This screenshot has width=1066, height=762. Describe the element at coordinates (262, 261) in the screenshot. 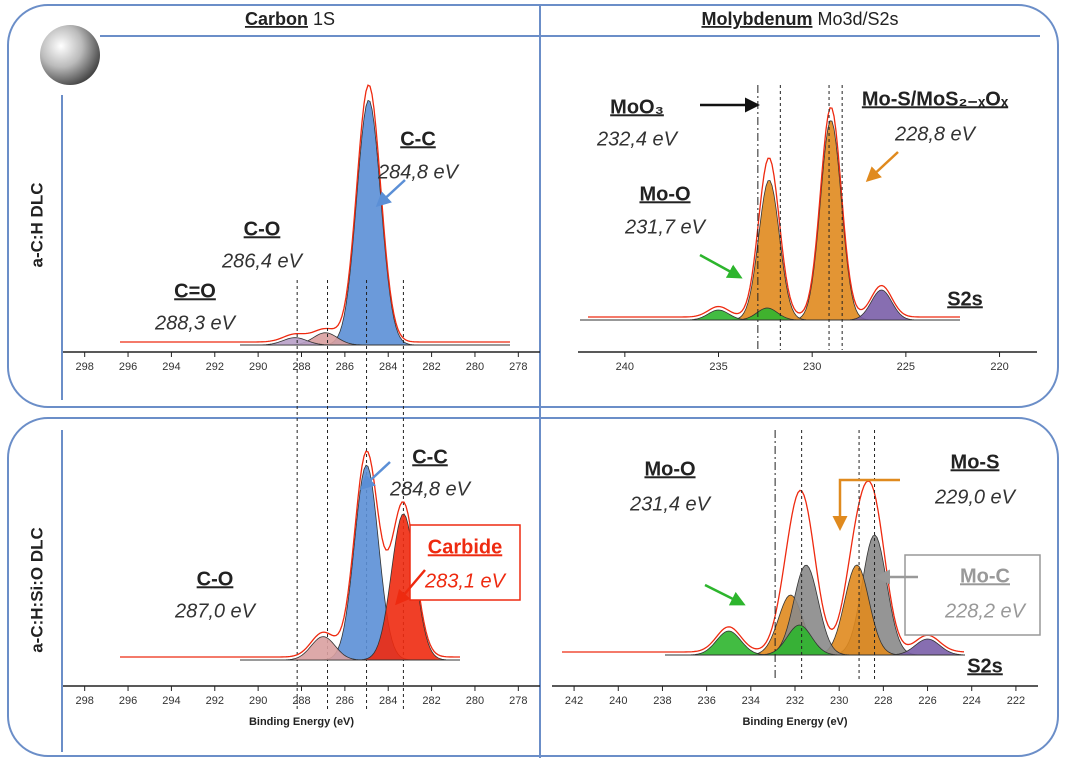

I see `peak-energy: 286,4 eV` at that location.